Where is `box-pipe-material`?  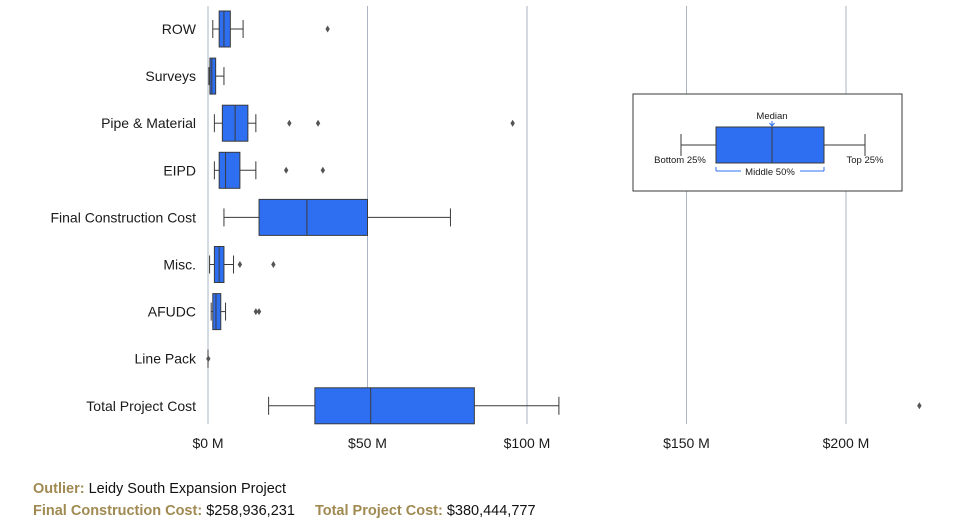 box-pipe-material is located at coordinates (364, 123).